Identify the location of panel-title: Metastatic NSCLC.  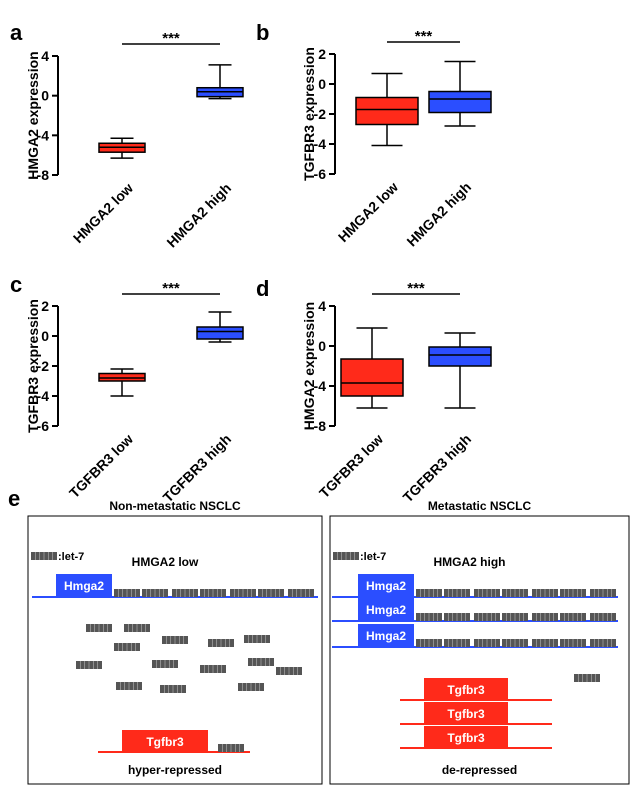
(480, 506).